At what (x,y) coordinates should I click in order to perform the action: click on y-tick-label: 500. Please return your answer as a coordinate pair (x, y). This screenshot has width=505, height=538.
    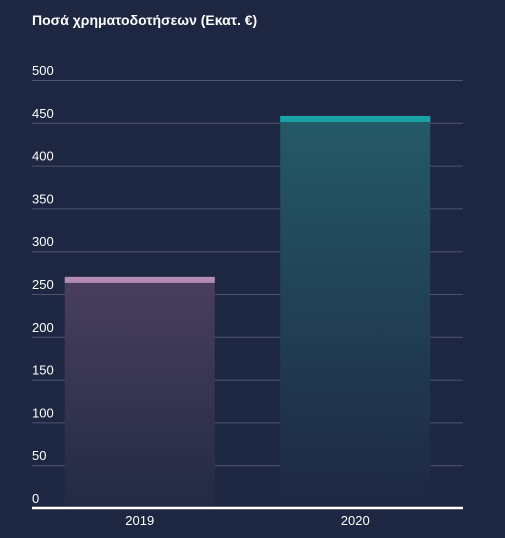
    Looking at the image, I should click on (43, 70).